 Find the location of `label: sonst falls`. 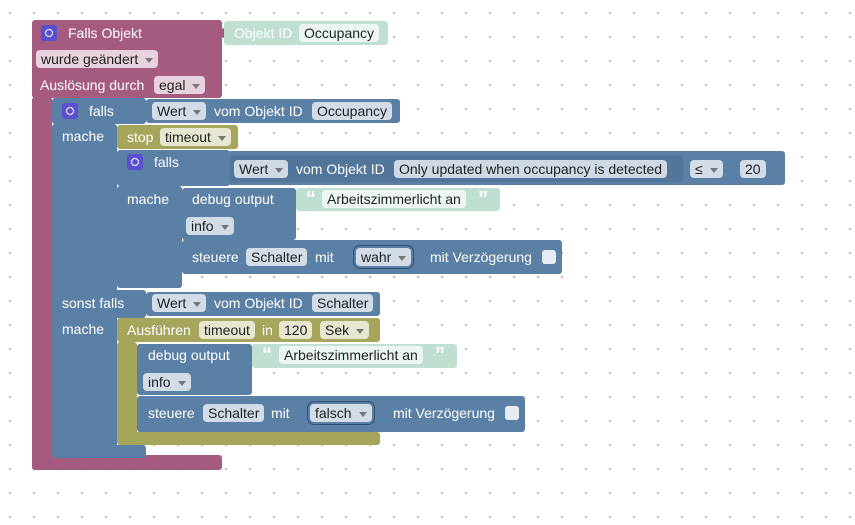

label: sonst falls is located at coordinates (93, 303).